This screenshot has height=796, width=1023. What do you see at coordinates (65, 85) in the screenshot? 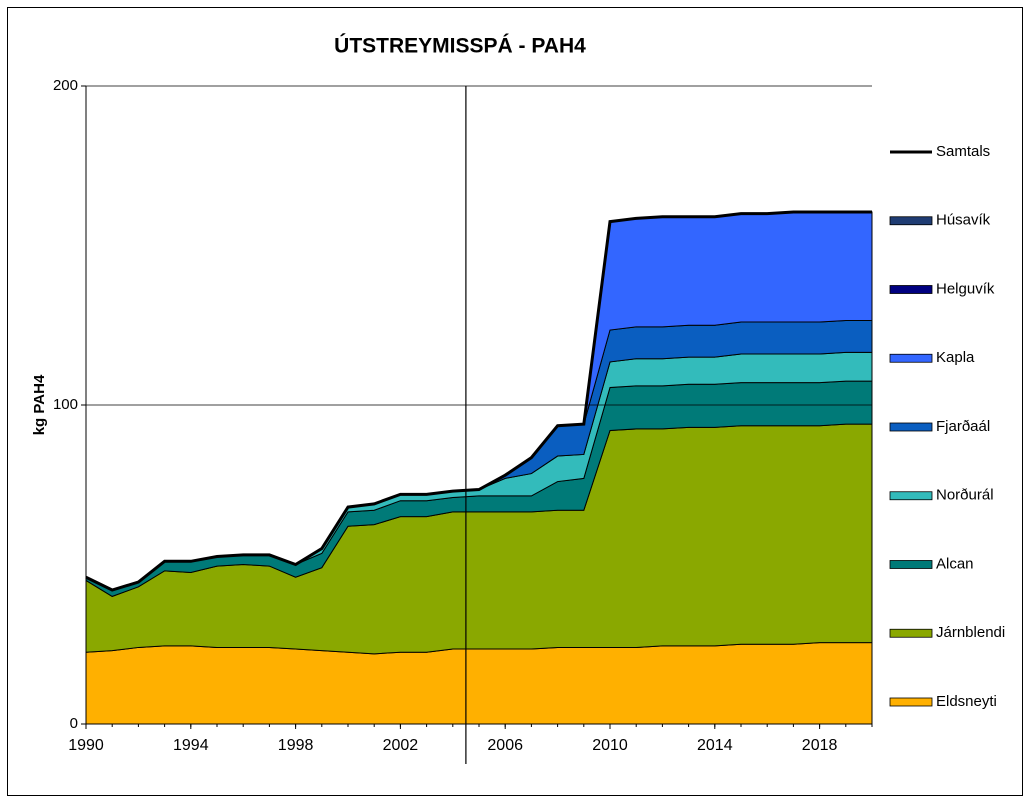
I see `y-tick-label: 200` at bounding box center [65, 85].